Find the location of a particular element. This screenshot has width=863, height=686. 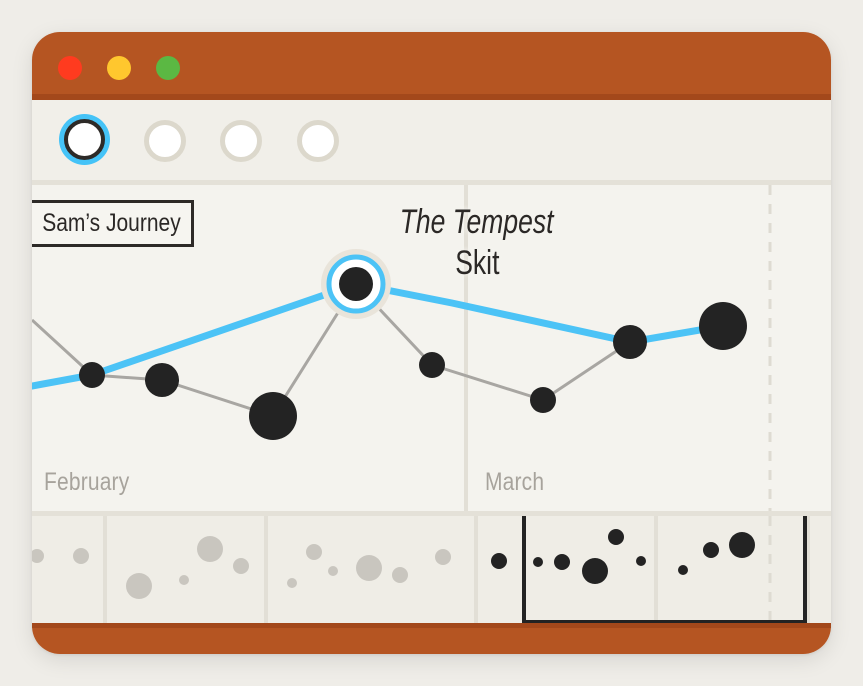

minimize-button is located at coordinates (119, 68).